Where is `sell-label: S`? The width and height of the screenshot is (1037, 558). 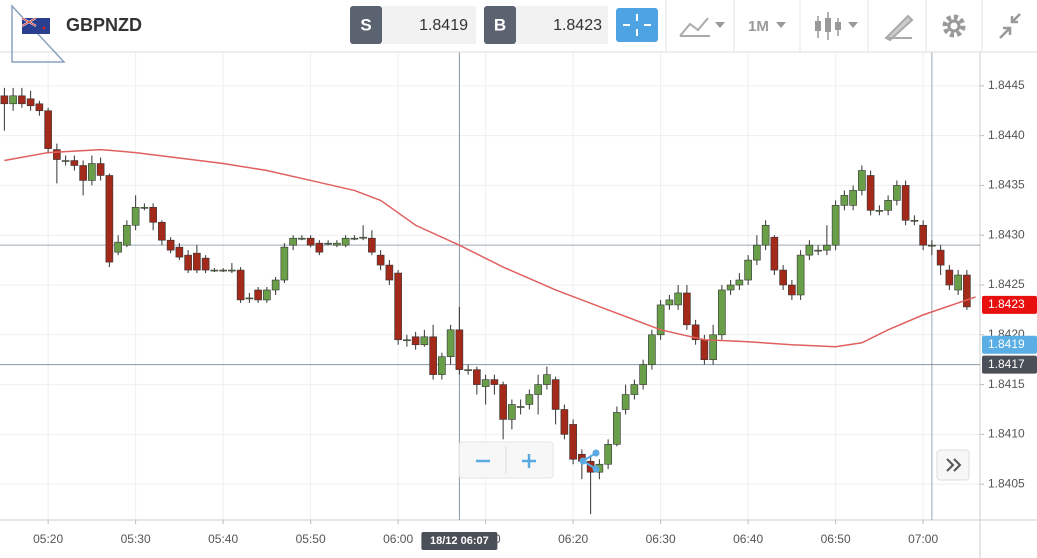 sell-label: S is located at coordinates (365, 24).